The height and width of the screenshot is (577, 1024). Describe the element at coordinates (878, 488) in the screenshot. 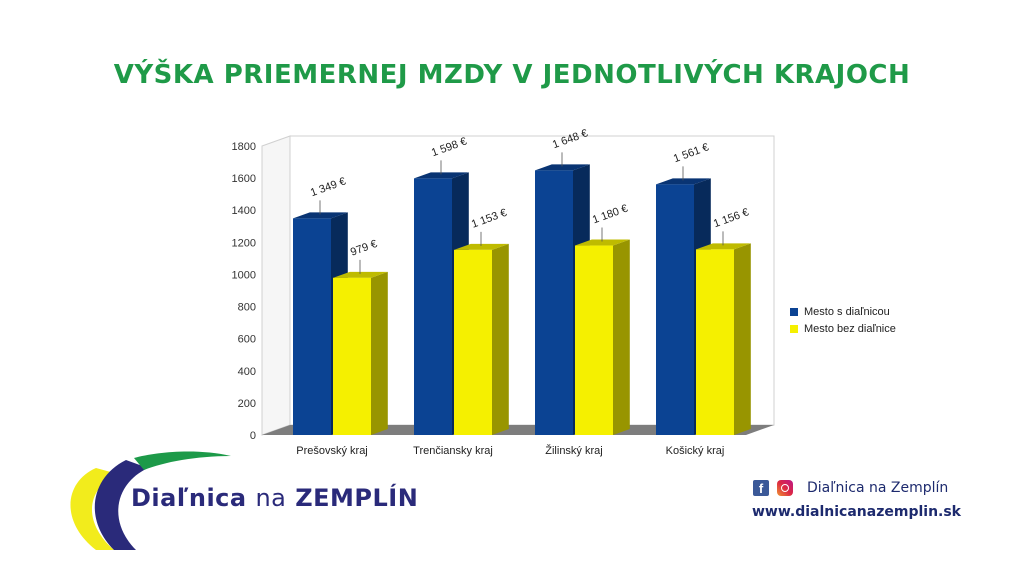

I see `social-label: Diaľnica na Zemplín` at that location.